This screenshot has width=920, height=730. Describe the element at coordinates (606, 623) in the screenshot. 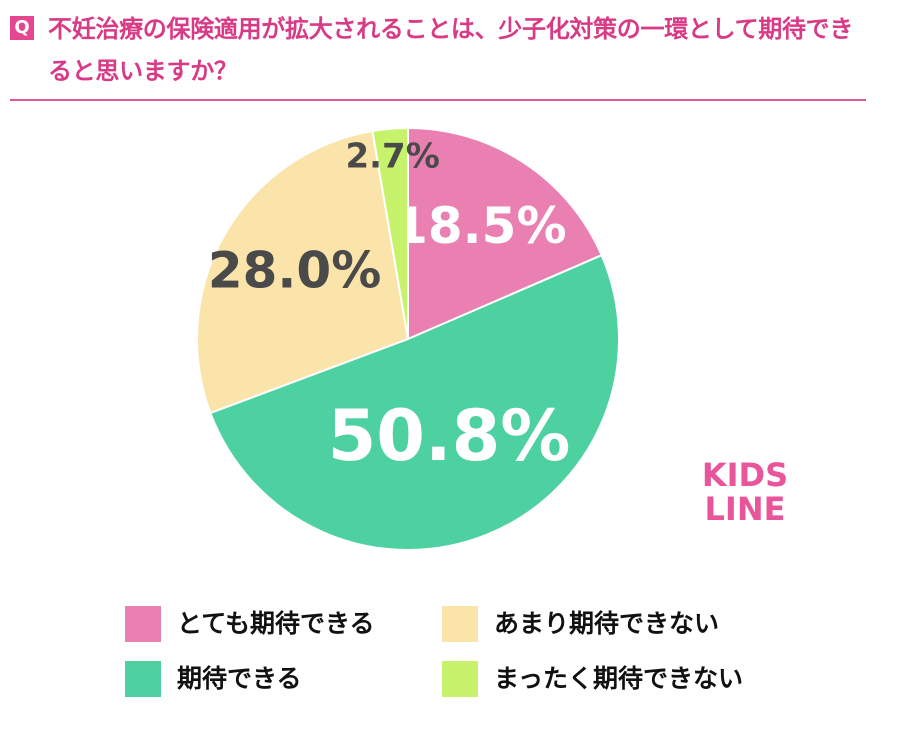

I see `legend-label: あまり期待できない` at that location.